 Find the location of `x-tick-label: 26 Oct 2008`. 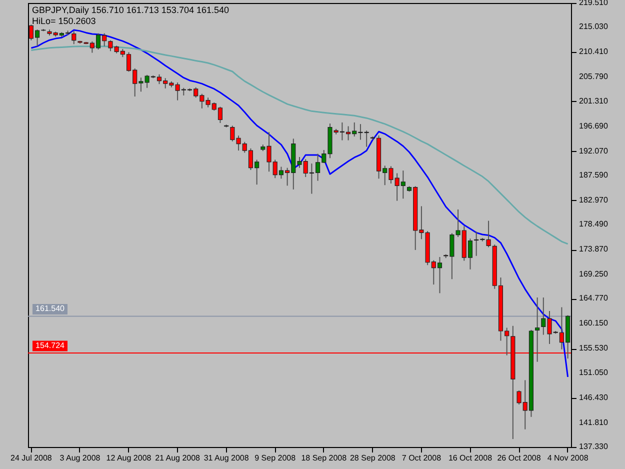

x-tick-label: 26 Oct 2008 is located at coordinates (519, 458).